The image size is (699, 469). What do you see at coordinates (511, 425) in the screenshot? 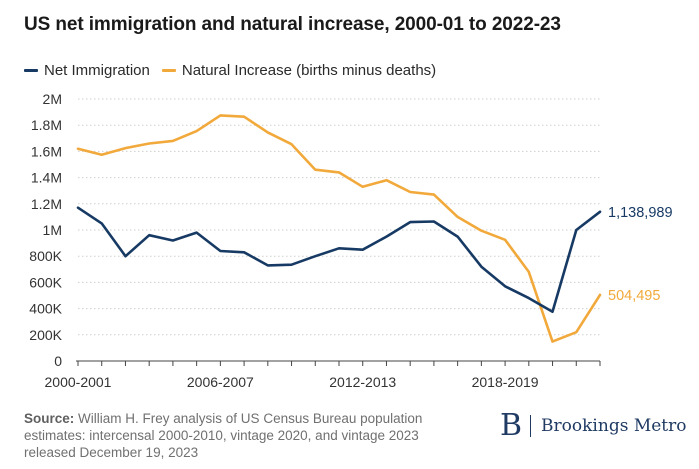
I see `brand-mark: B` at bounding box center [511, 425].